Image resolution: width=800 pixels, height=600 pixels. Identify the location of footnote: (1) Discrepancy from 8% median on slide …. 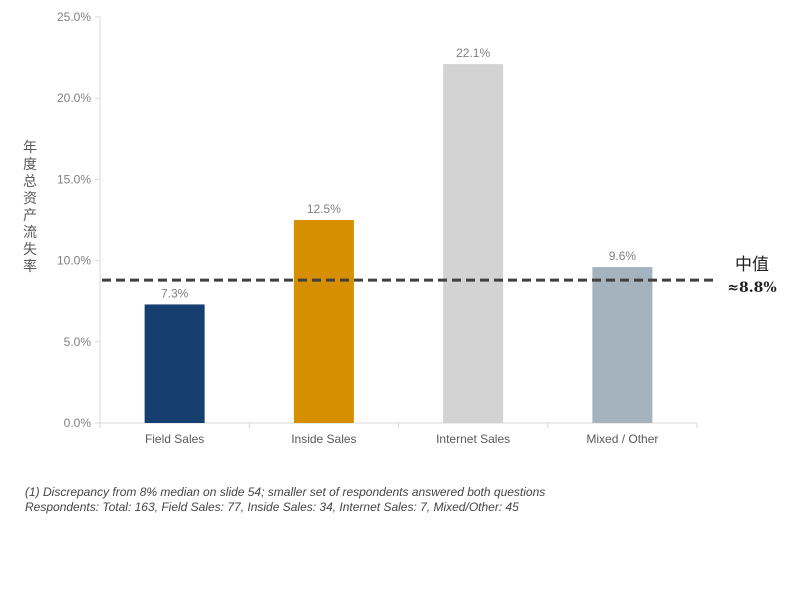
(285, 500).